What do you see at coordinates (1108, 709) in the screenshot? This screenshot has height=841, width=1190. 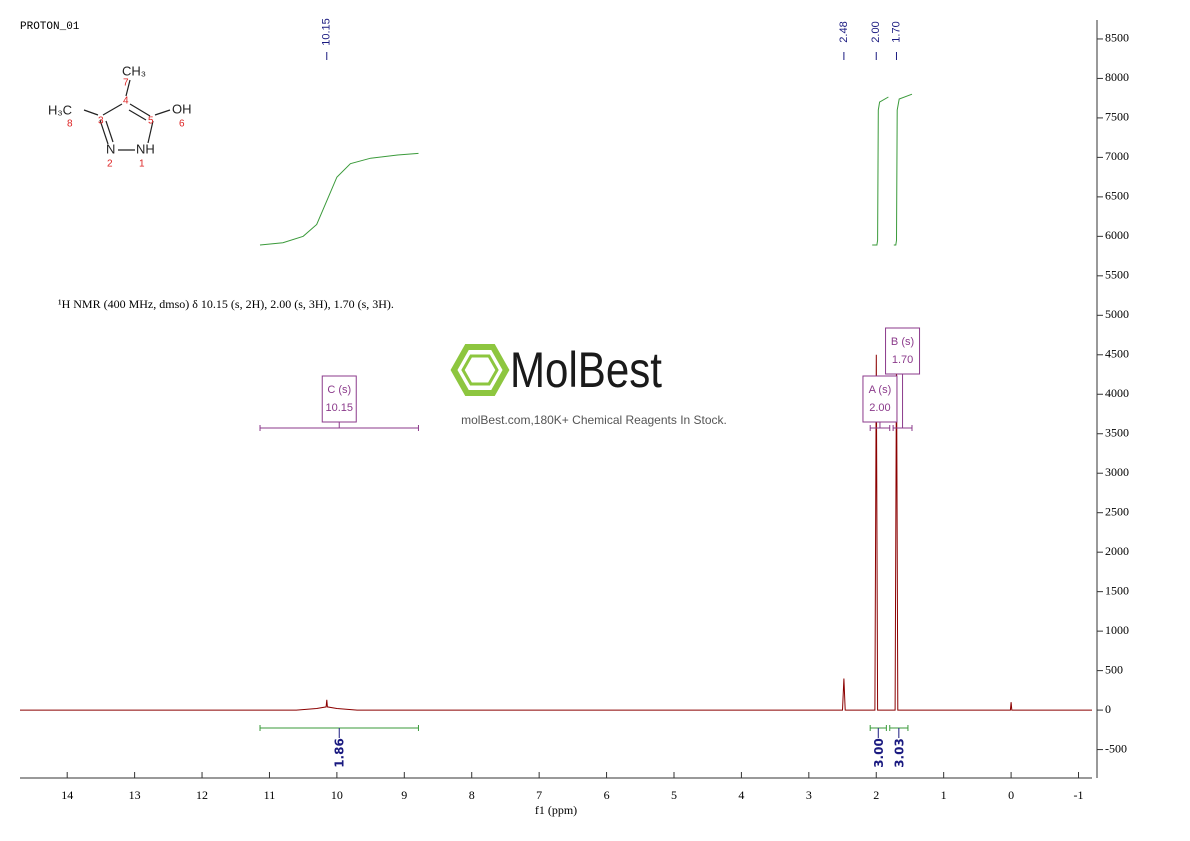 I see `y-tick-label: 0` at bounding box center [1108, 709].